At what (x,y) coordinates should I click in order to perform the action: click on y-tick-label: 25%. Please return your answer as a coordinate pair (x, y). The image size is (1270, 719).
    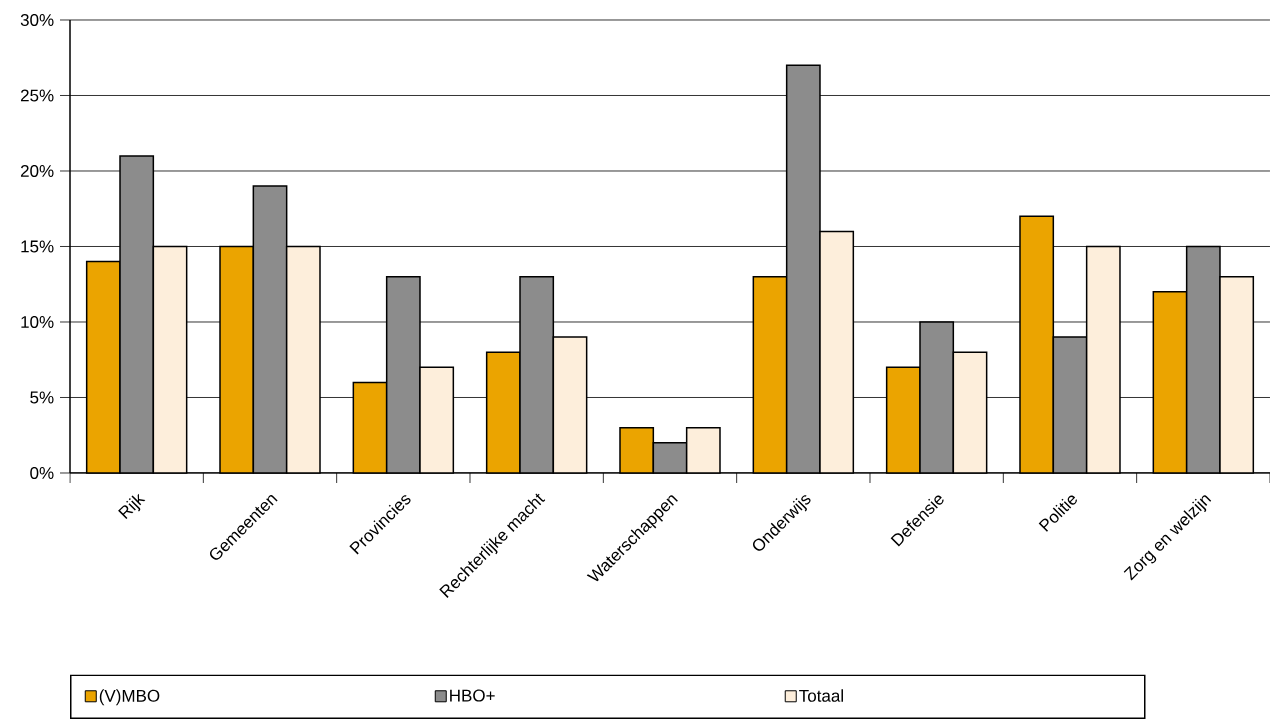
    Looking at the image, I should click on (37, 95).